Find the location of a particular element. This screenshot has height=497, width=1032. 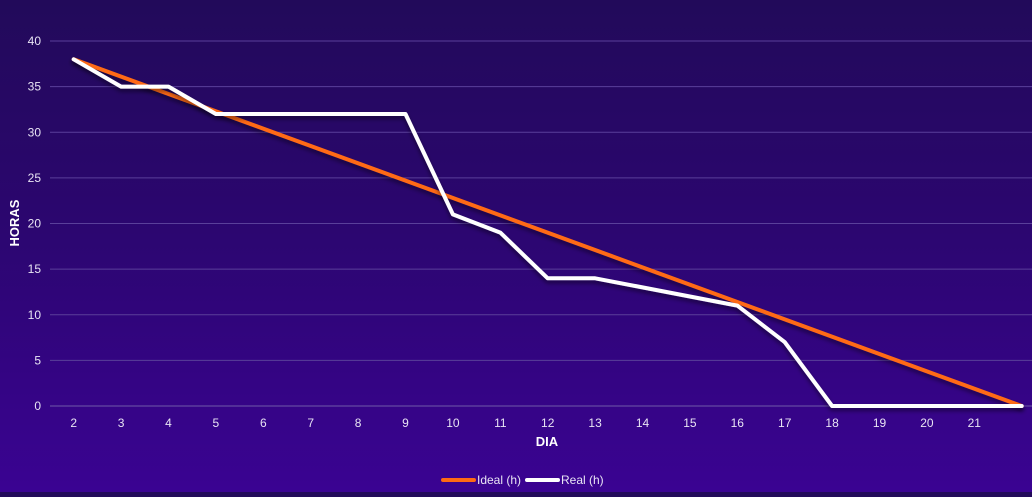

x-tick-label: 21 is located at coordinates (975, 423).